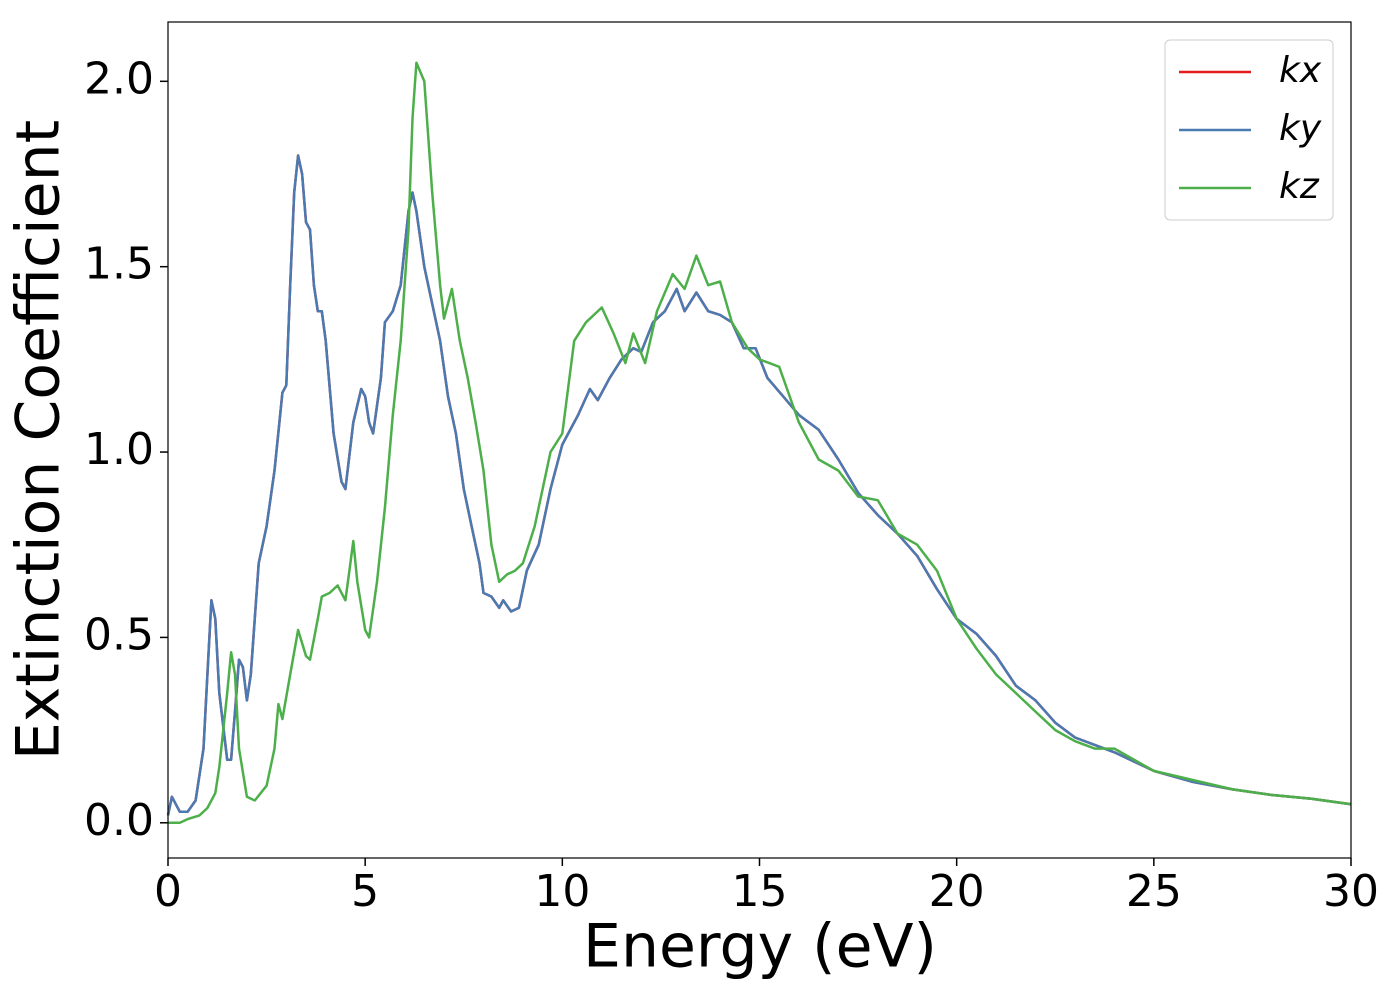 This screenshot has height=1000, width=1400. I want to click on x-tick-label: 10, so click(562, 891).